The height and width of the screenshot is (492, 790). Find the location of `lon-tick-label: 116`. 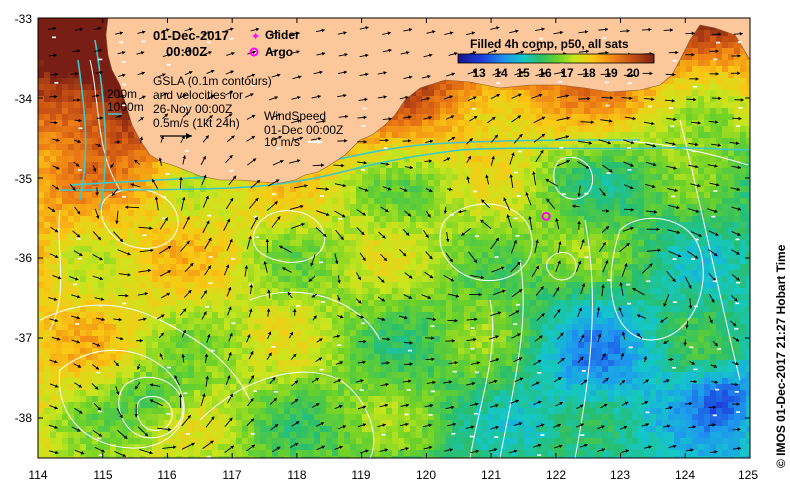

lon-tick-label: 116 is located at coordinates (167, 475).